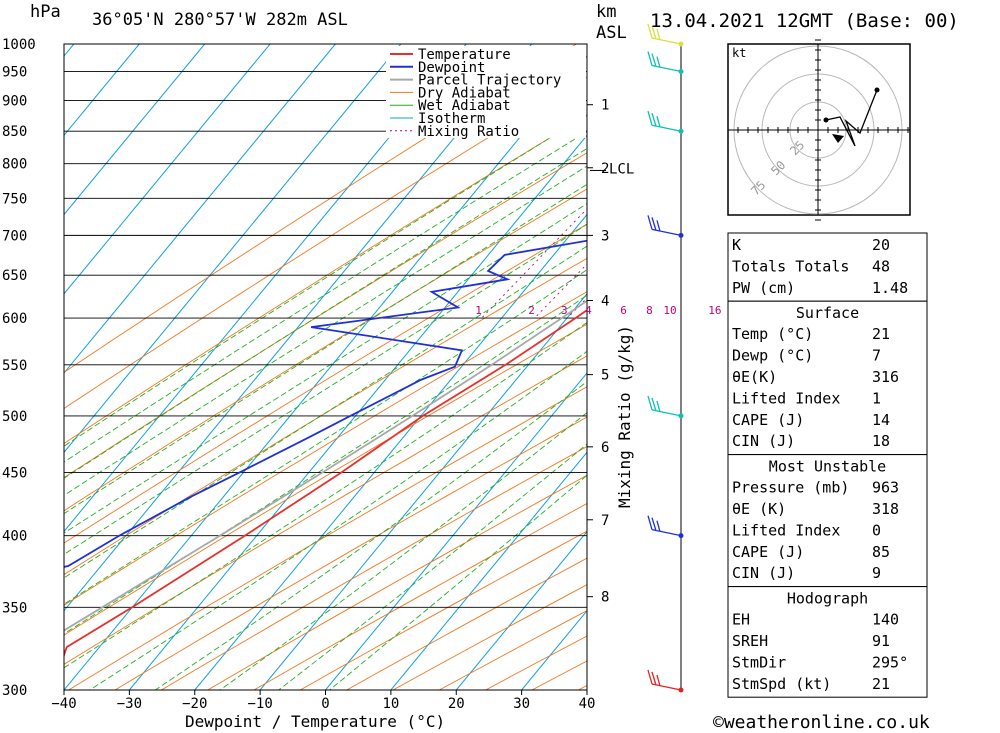 This screenshot has width=1000, height=733. I want to click on table-row-label: Dewp (°C), so click(772, 356).